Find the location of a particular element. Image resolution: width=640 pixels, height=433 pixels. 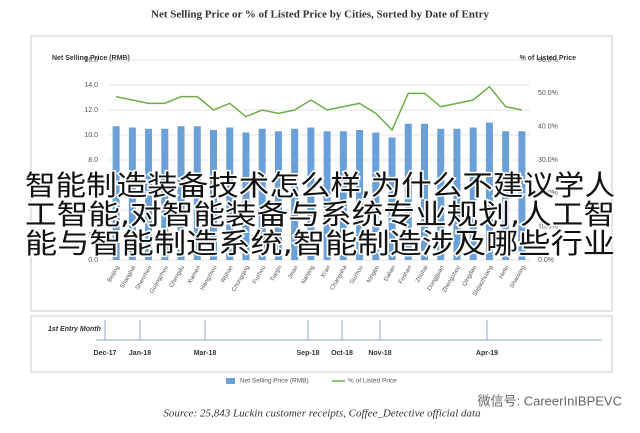

y-tick-label: 6.0 is located at coordinates (93, 185).